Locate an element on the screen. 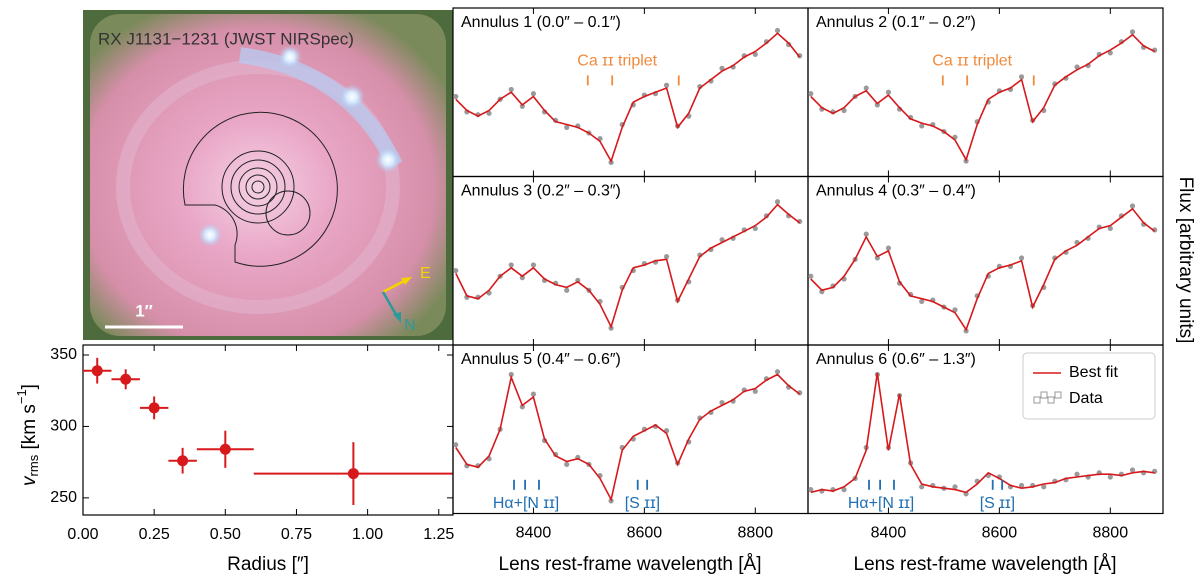 This screenshot has height=588, width=1200. panel-title: Annulus 6 (0.6″ – 1.3″) is located at coordinates (896, 359).